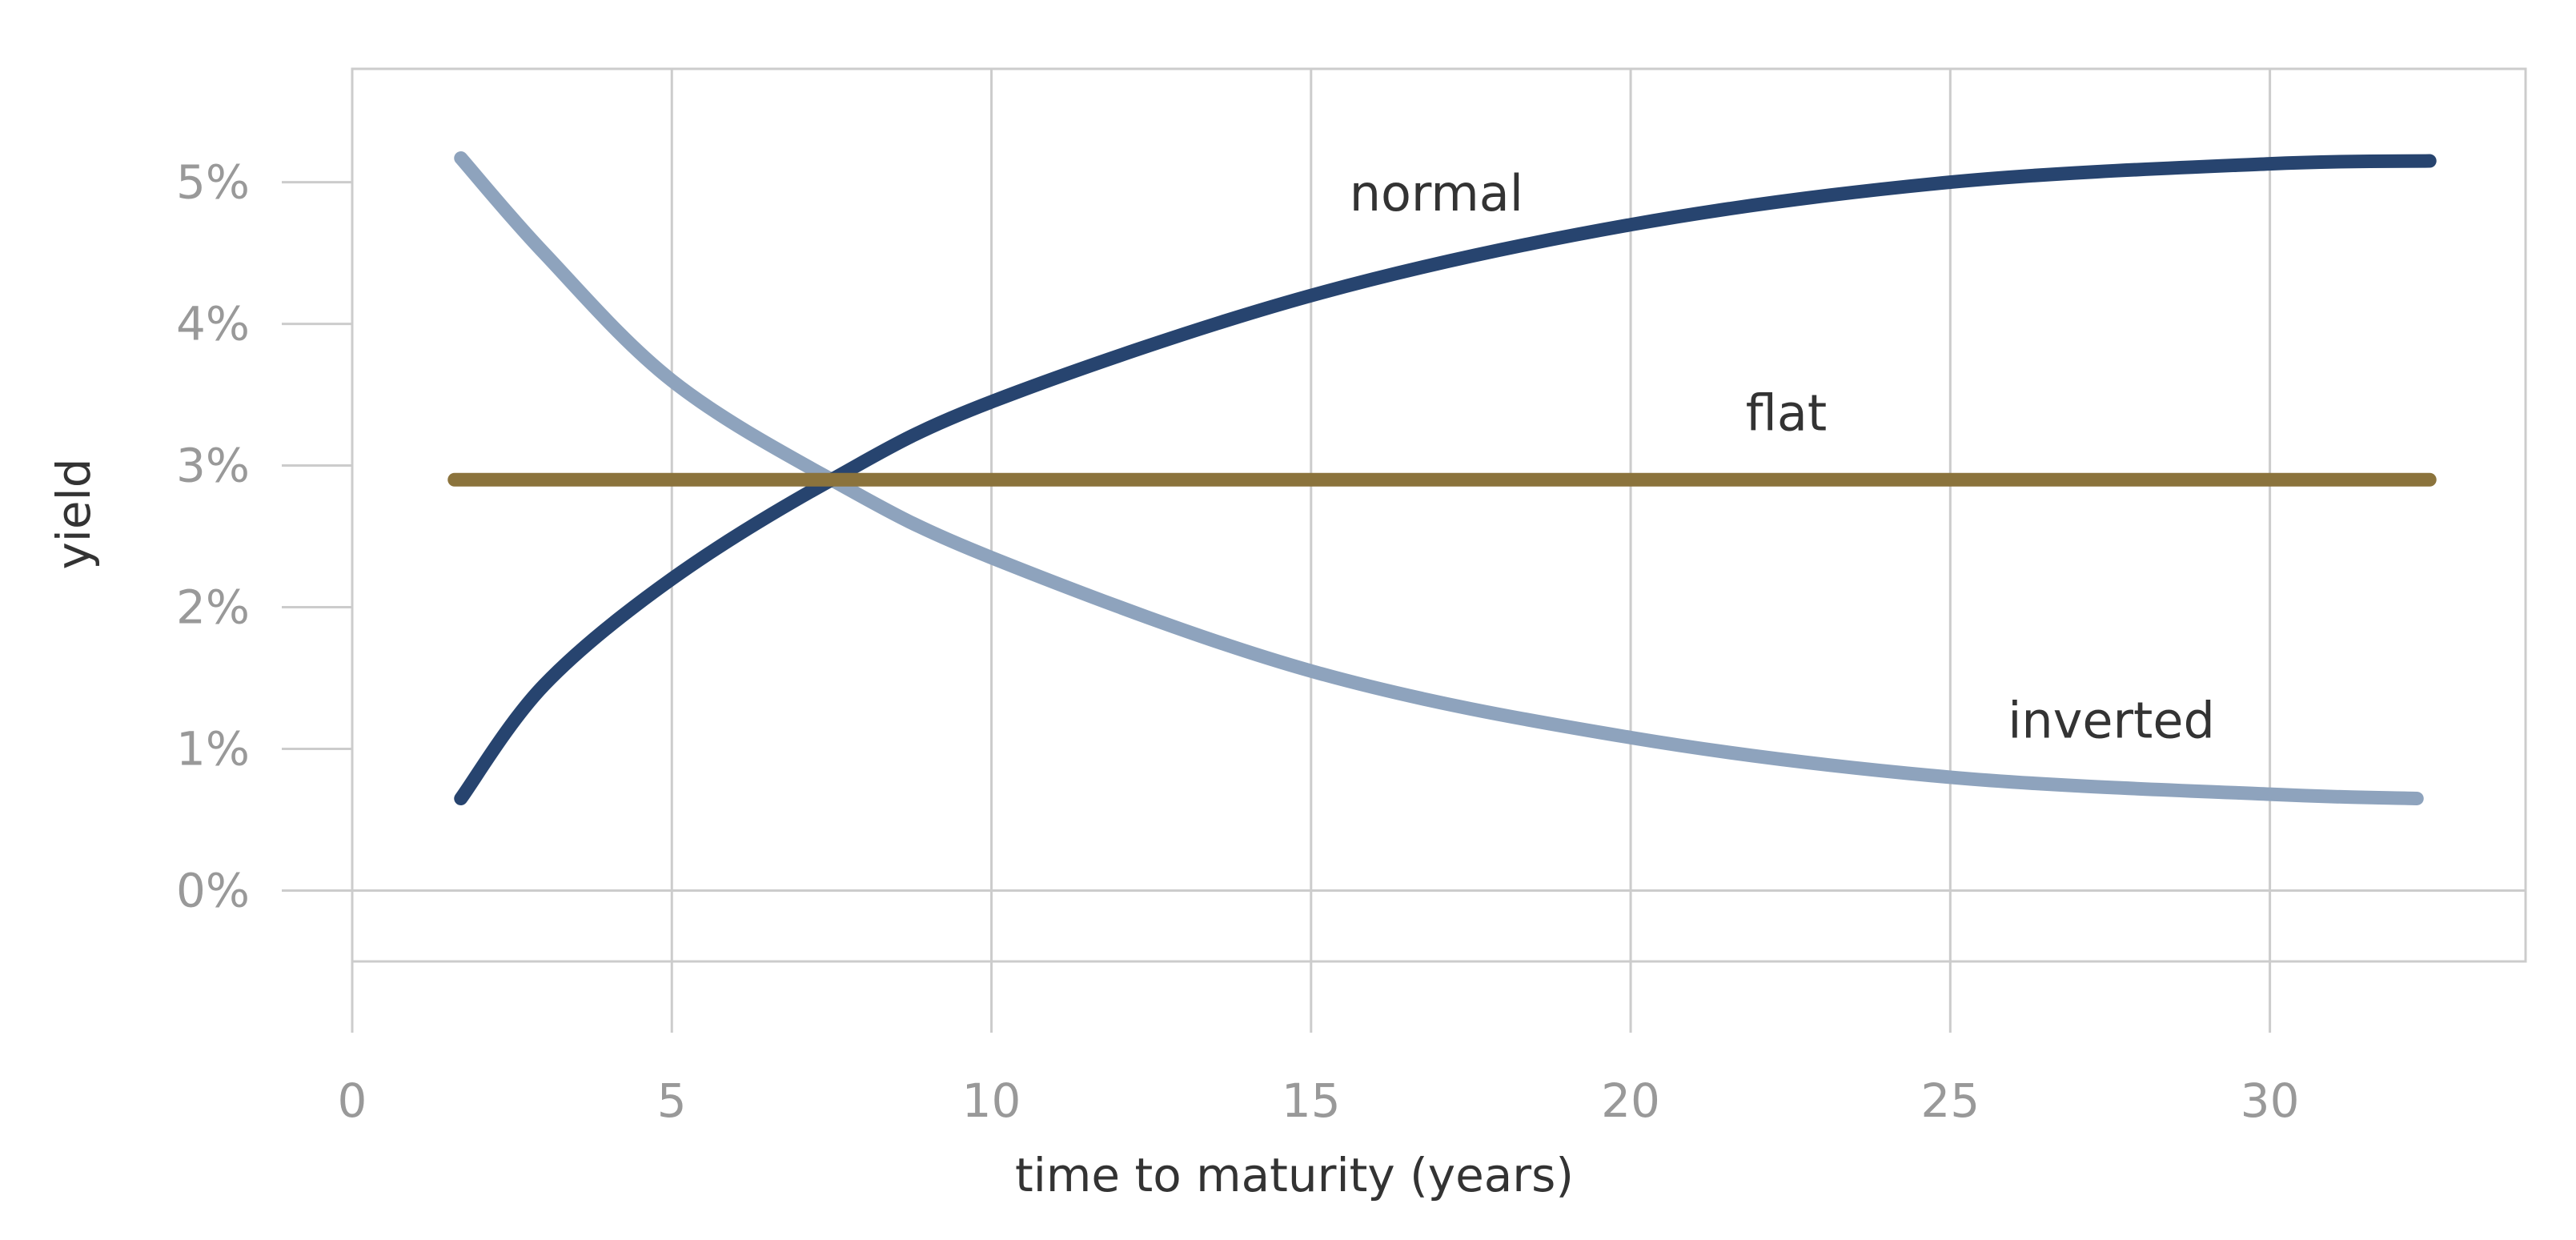 The width and height of the screenshot is (2576, 1240). What do you see at coordinates (1436, 193) in the screenshot?
I see `normal-series-label: normal` at bounding box center [1436, 193].